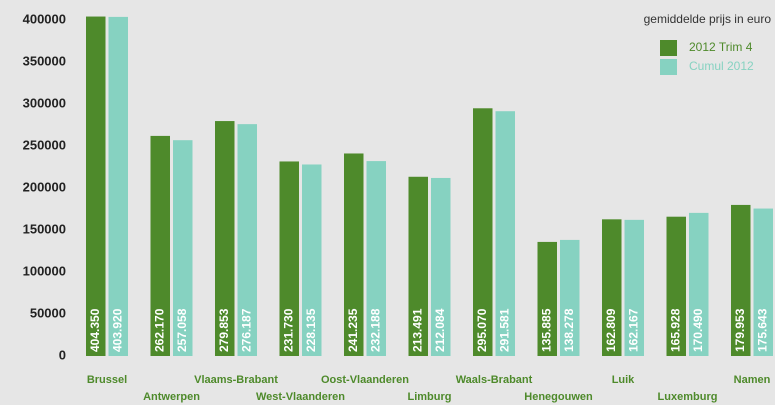  Describe the element at coordinates (159, 330) in the screenshot. I see `value-label: 262.170` at that location.